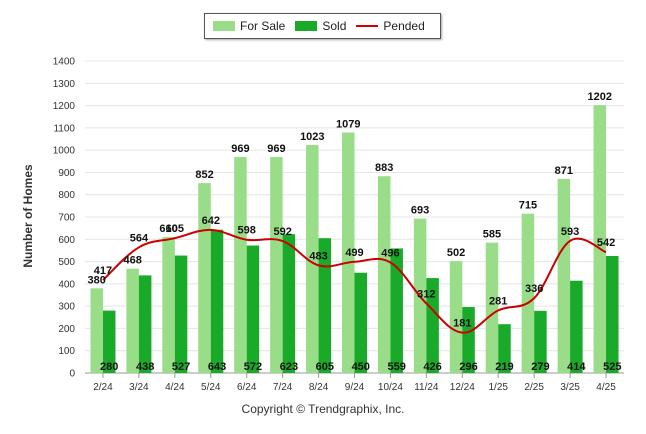 This screenshot has height=434, width=646. What do you see at coordinates (600, 97) in the screenshot?
I see `label-for-sale: 1202` at bounding box center [600, 97].